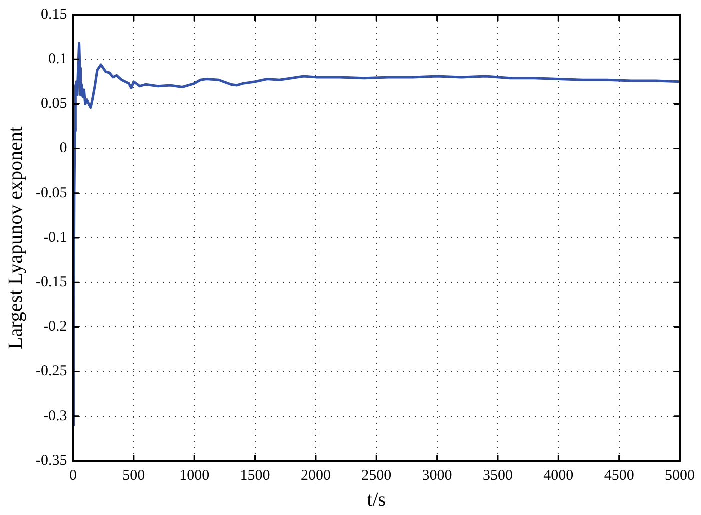 This screenshot has width=701, height=515. I want to click on x-tick-label: 1500, so click(255, 476).